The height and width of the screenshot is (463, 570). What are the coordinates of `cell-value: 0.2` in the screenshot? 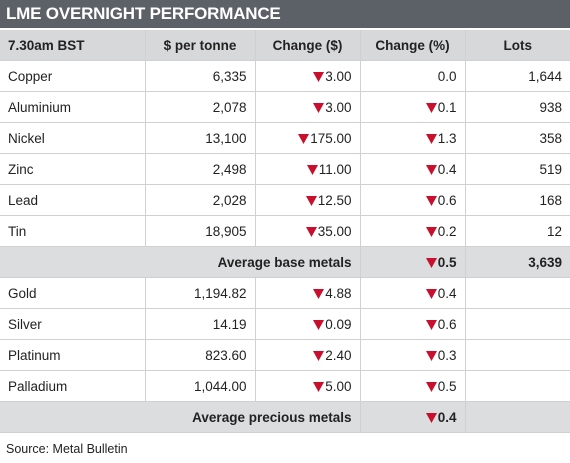 It's located at (447, 231).